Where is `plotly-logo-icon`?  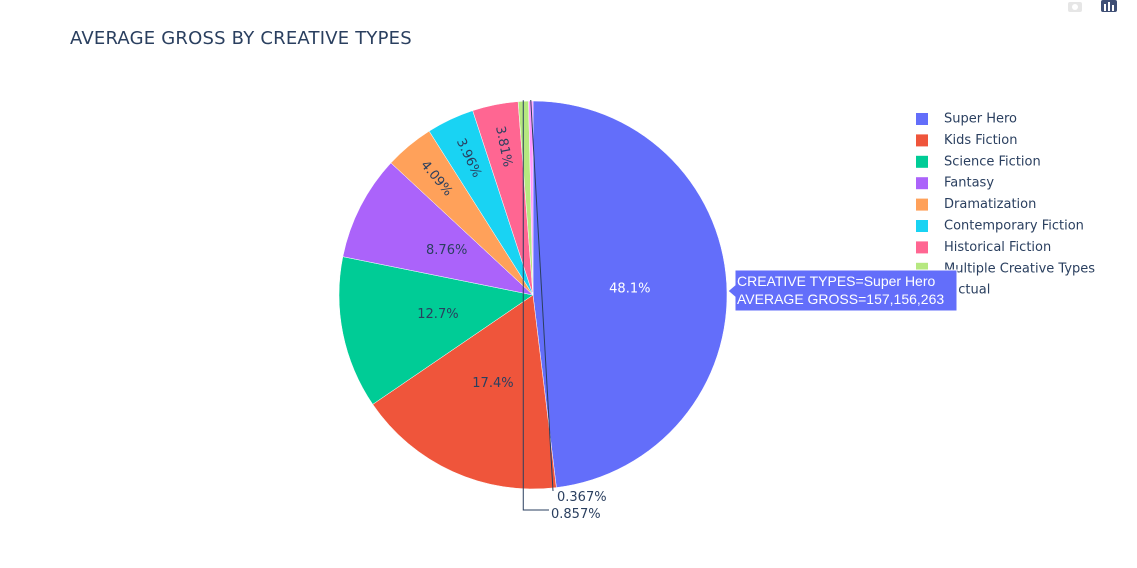 plotly-logo-icon is located at coordinates (1109, 6).